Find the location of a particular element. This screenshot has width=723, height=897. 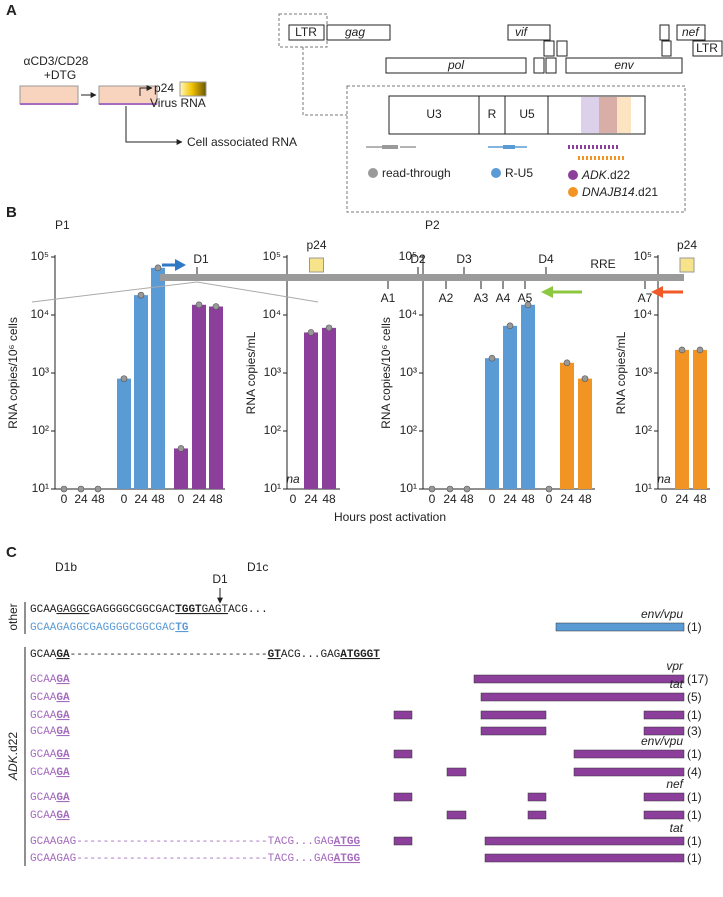

ltr-detail-box is located at coordinates (516, 149).